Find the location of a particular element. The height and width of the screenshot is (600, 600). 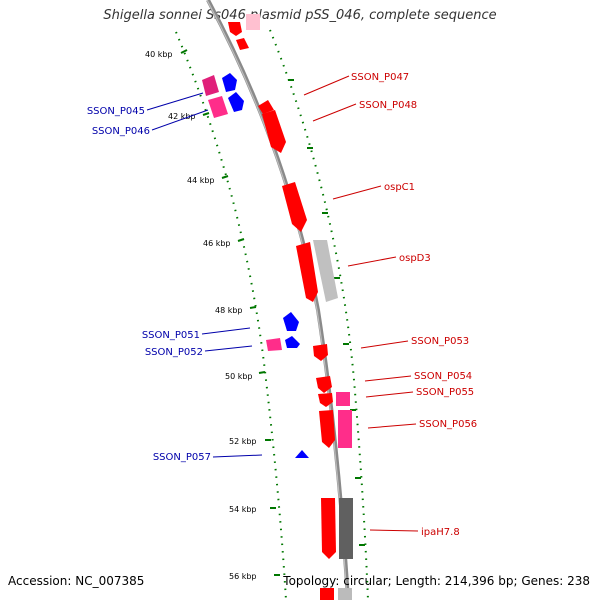

gene-sson-p055-a is located at coordinates (325, 400).